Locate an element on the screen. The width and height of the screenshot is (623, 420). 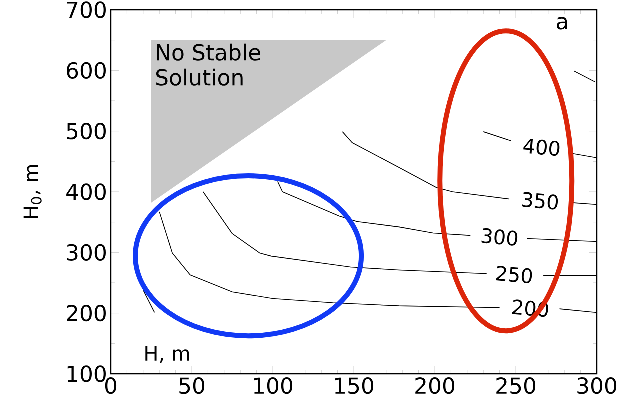
x-axis-title: H, m is located at coordinates (168, 355).